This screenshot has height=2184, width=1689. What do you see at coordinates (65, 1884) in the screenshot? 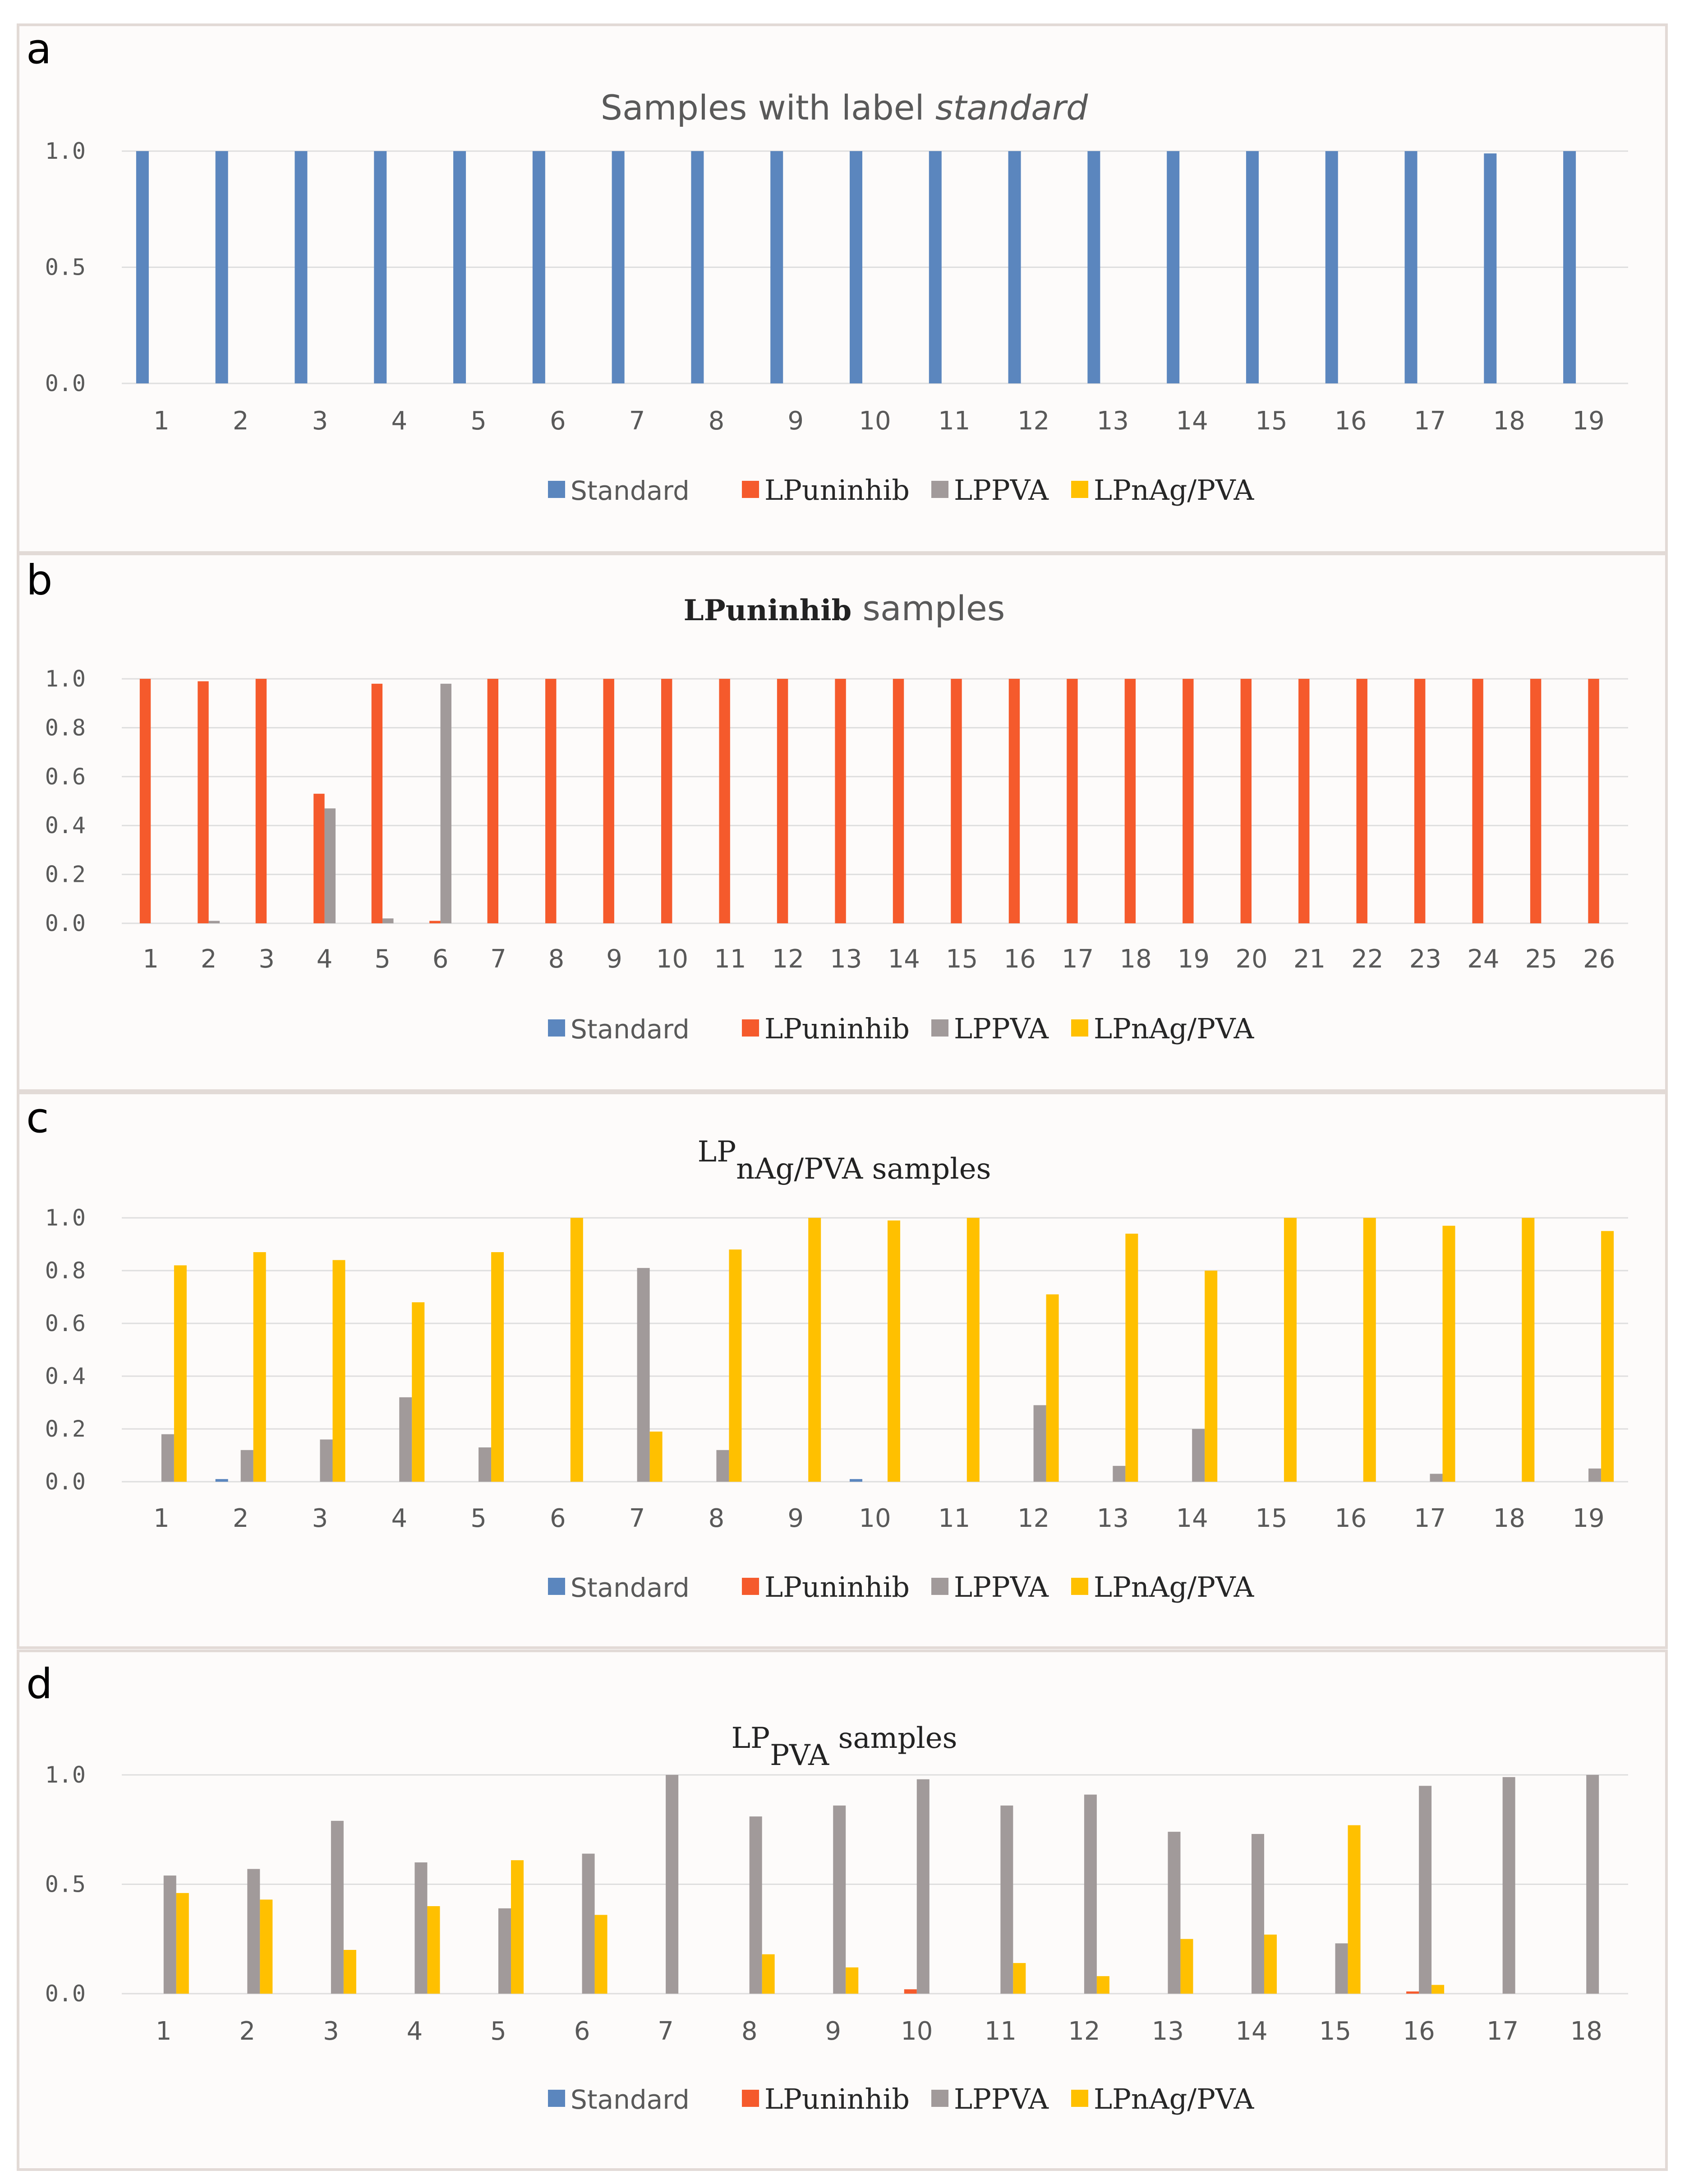
I see `y-tick-label: 0.5` at bounding box center [65, 1884].